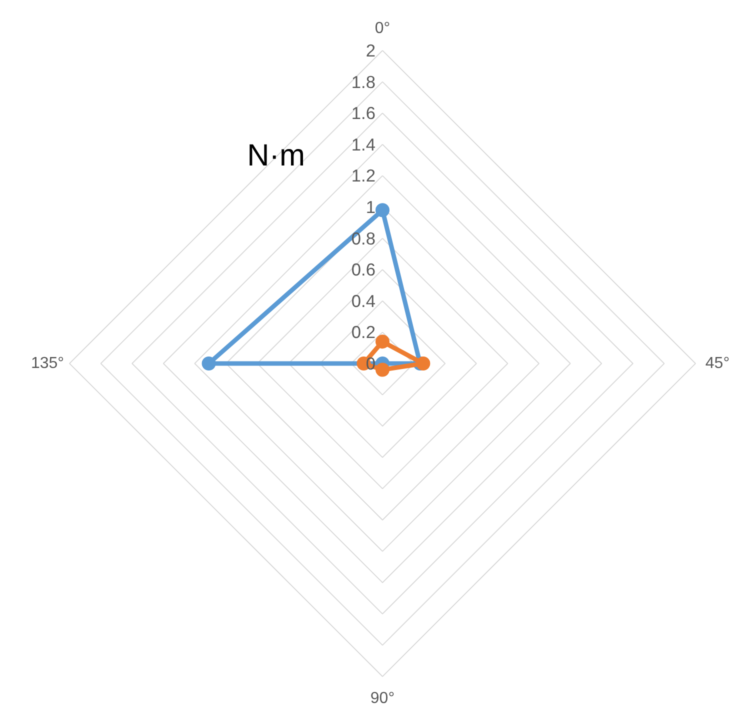  Describe the element at coordinates (363, 144) in the screenshot. I see `y-tick-label: 1.4` at that location.